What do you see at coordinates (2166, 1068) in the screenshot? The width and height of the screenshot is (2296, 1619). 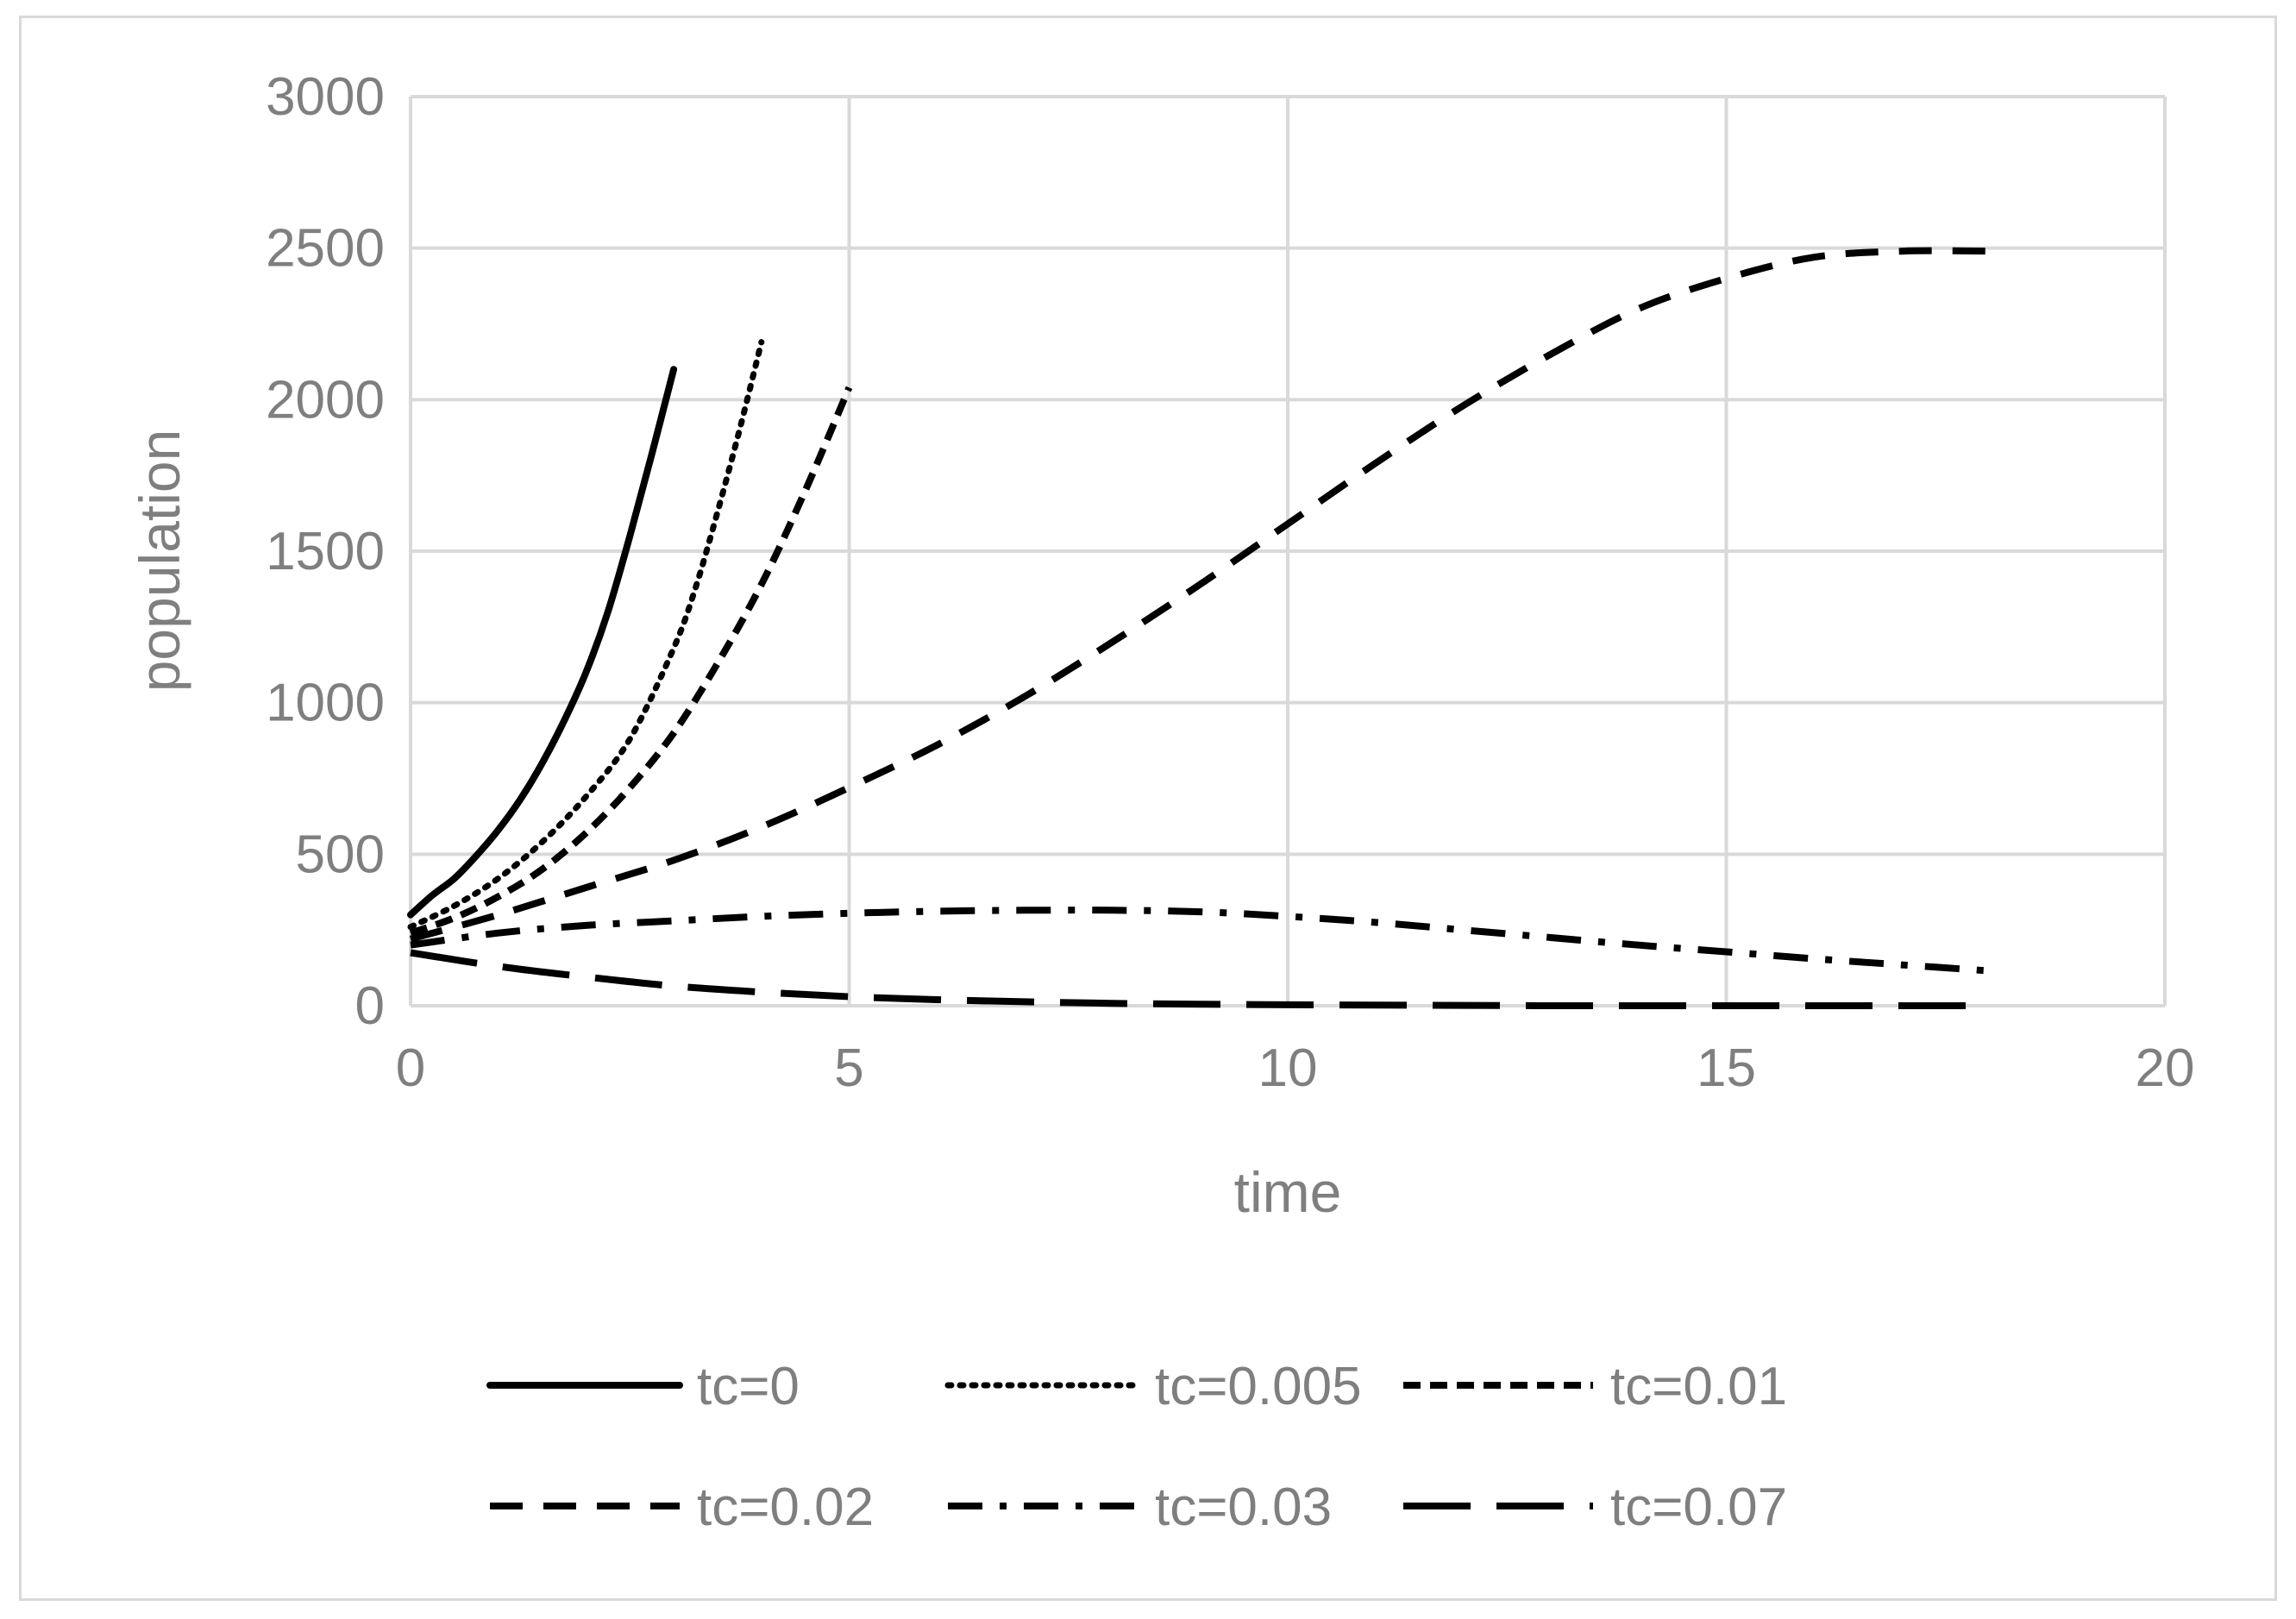 I see `x-tick-label: 20` at bounding box center [2166, 1068].